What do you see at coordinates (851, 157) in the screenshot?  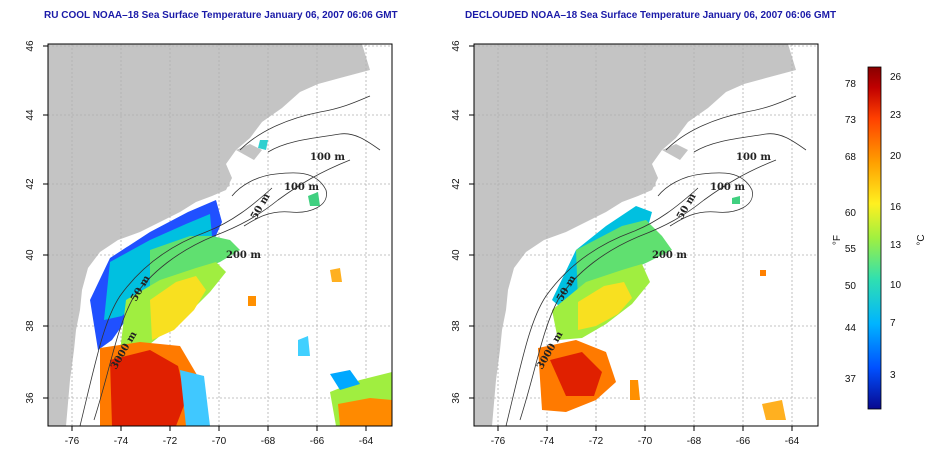 I see `colorbar-fahrenheit-tick: 68` at bounding box center [851, 157].